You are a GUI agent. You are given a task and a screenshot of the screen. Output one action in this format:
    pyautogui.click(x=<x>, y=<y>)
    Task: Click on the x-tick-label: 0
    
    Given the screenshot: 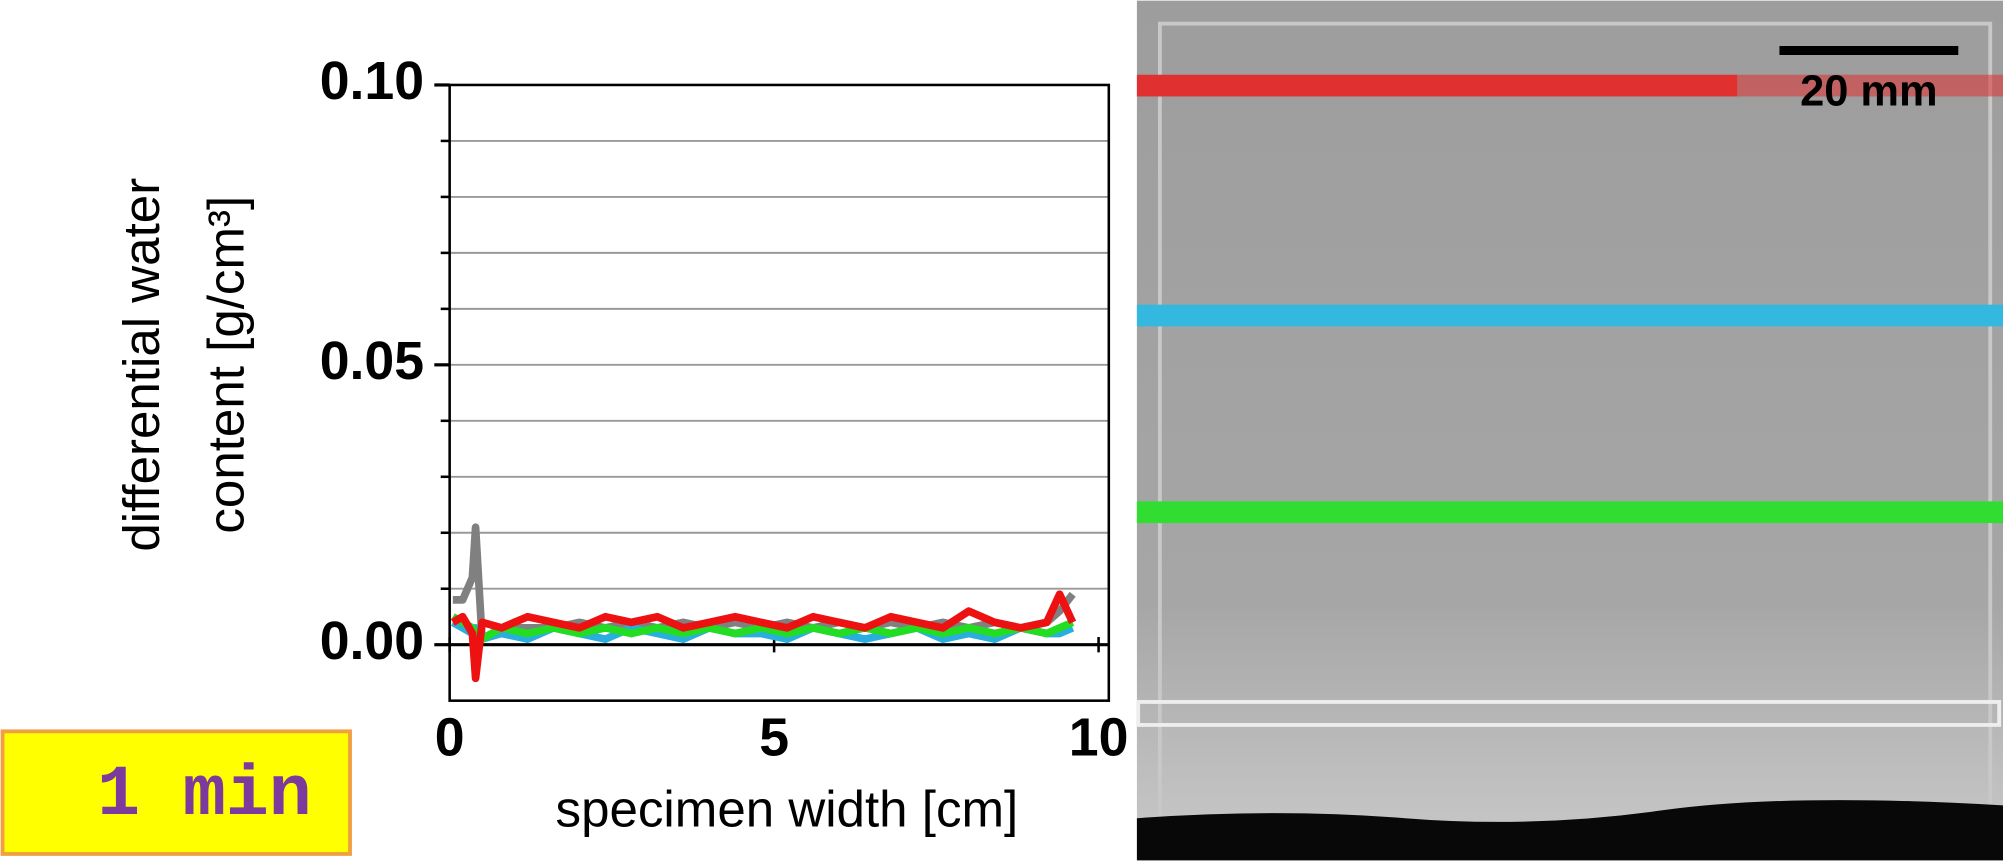 What is the action you would take?
    pyautogui.click(x=450, y=738)
    